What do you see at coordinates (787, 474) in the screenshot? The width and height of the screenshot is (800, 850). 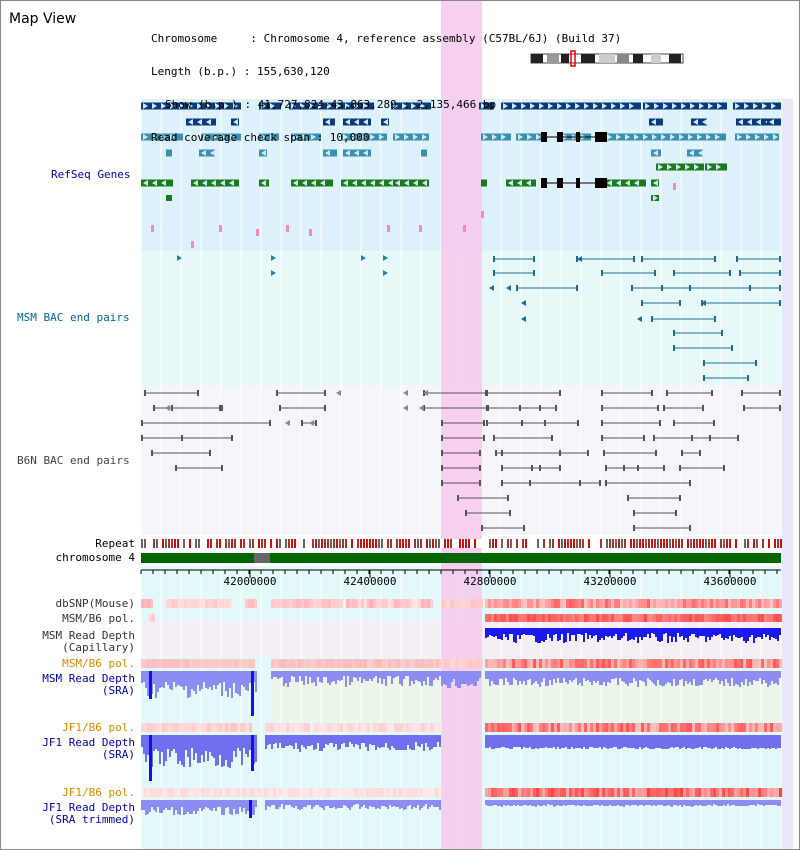 I see `right-scroll-area` at bounding box center [787, 474].